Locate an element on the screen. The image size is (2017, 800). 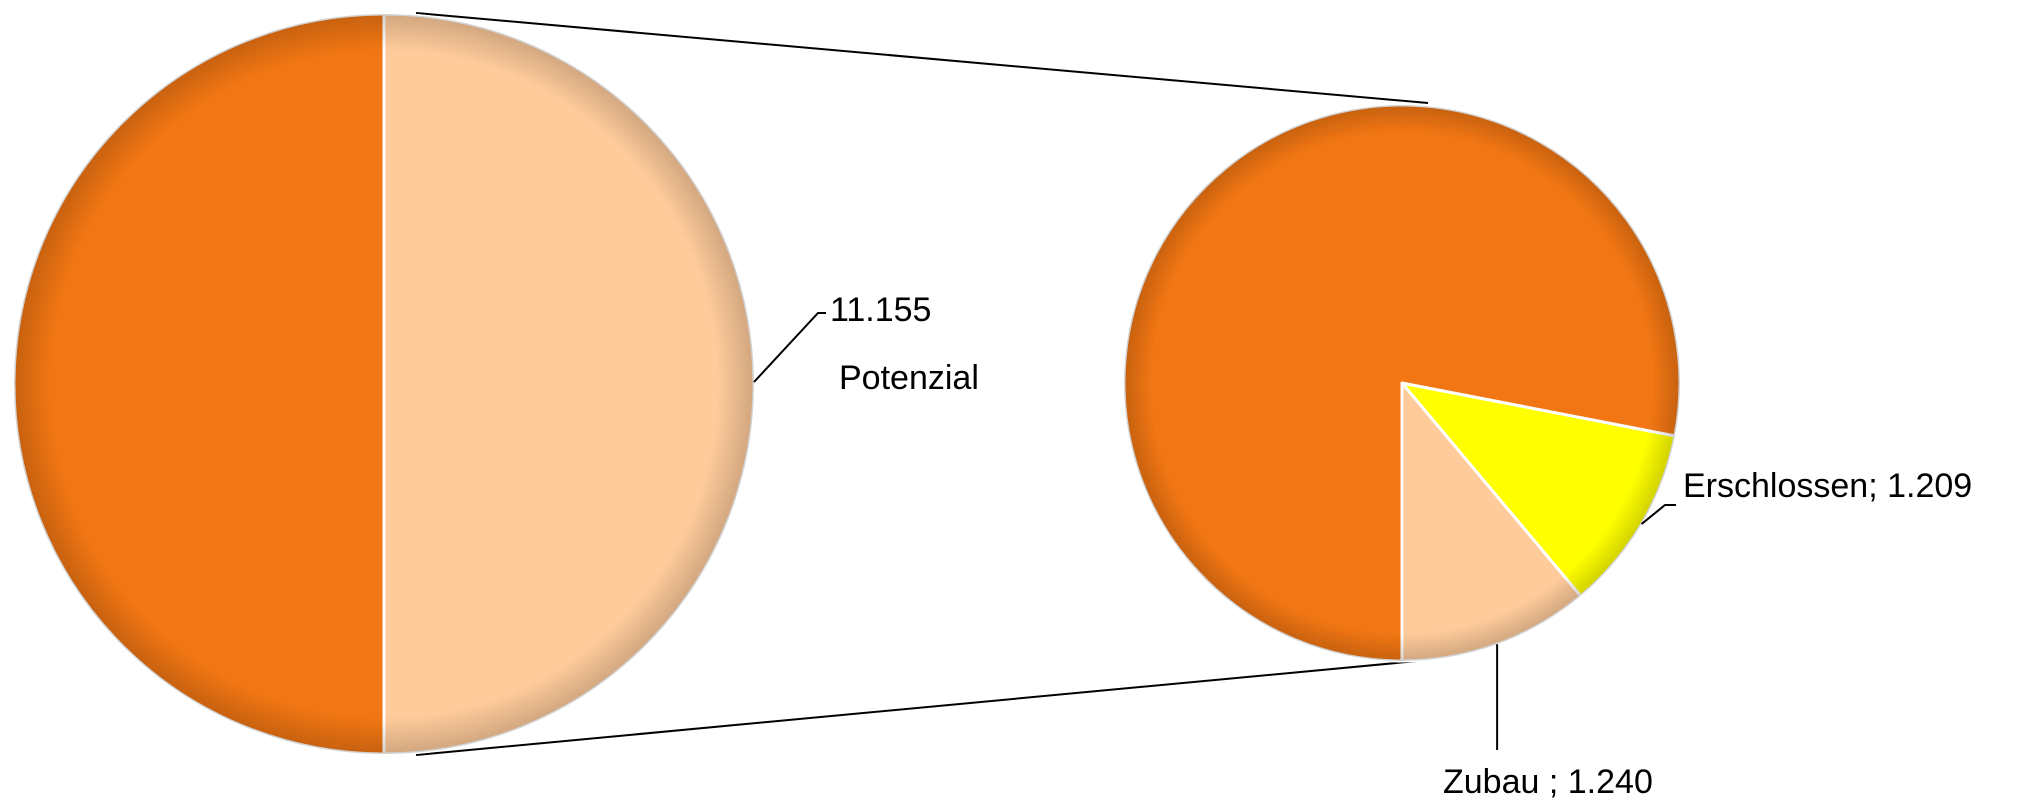
zubau-label: Zubau ; 1.240 is located at coordinates (1548, 781).